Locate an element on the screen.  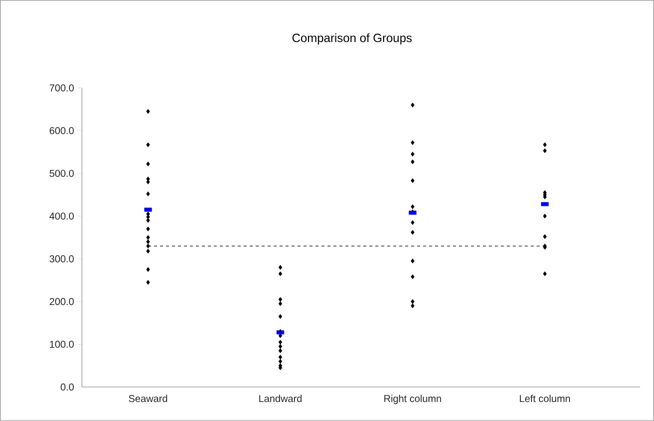
y-tick-label: 700.0 is located at coordinates (62, 88).